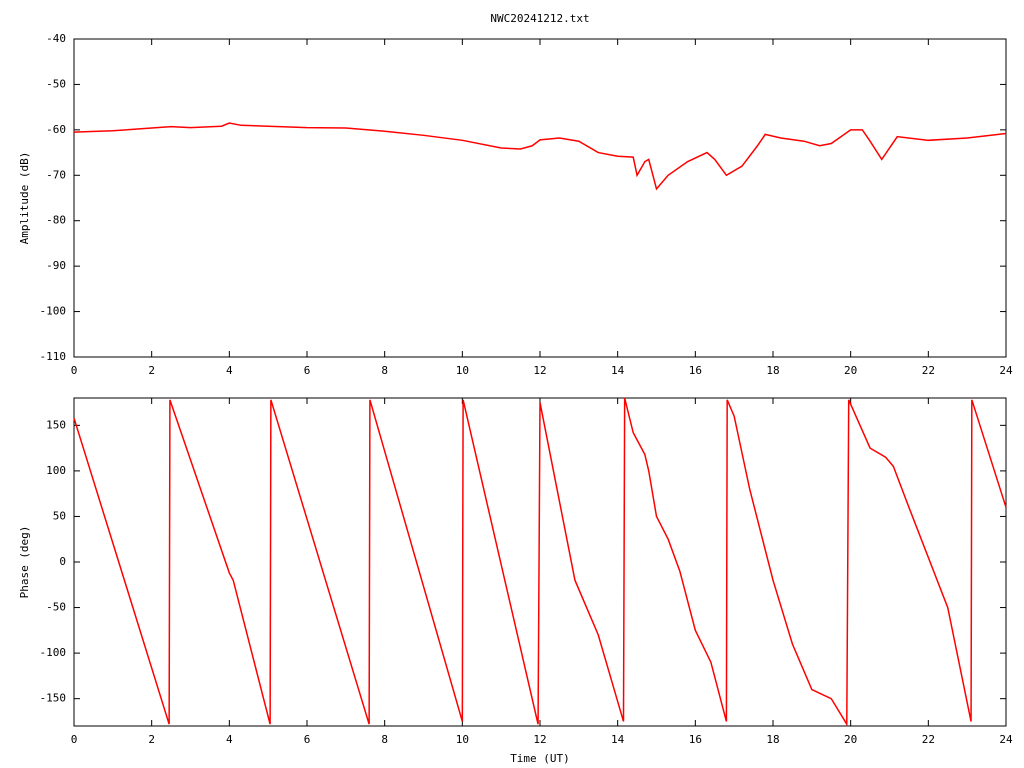  What do you see at coordinates (56, 129) in the screenshot?
I see `y-tick-label: -60` at bounding box center [56, 129].